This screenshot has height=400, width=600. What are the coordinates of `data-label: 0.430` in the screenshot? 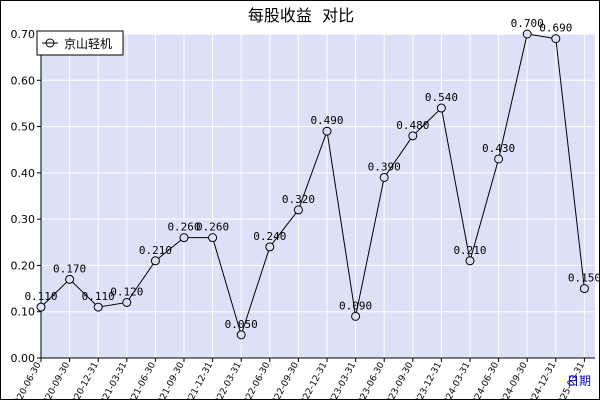 It's located at (498, 148).